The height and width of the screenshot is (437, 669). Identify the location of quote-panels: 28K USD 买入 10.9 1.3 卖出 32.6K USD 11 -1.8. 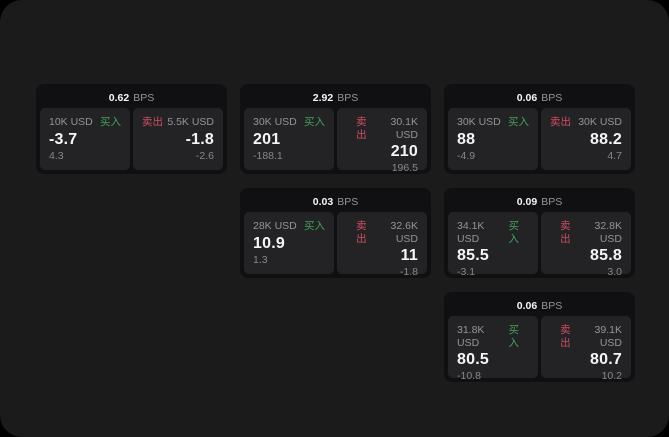
(335, 245).